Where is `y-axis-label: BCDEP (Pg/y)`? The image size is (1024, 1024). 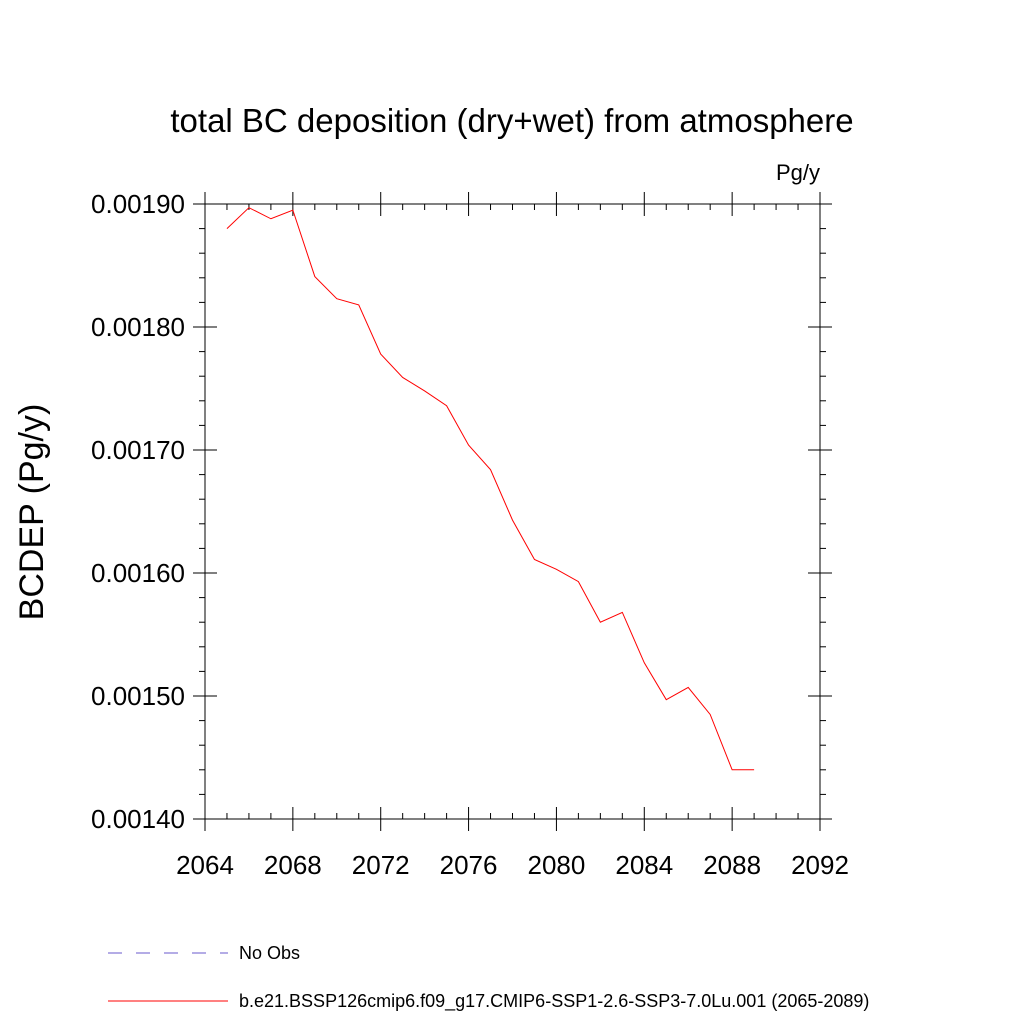 y-axis-label: BCDEP (Pg/y) is located at coordinates (32, 512).